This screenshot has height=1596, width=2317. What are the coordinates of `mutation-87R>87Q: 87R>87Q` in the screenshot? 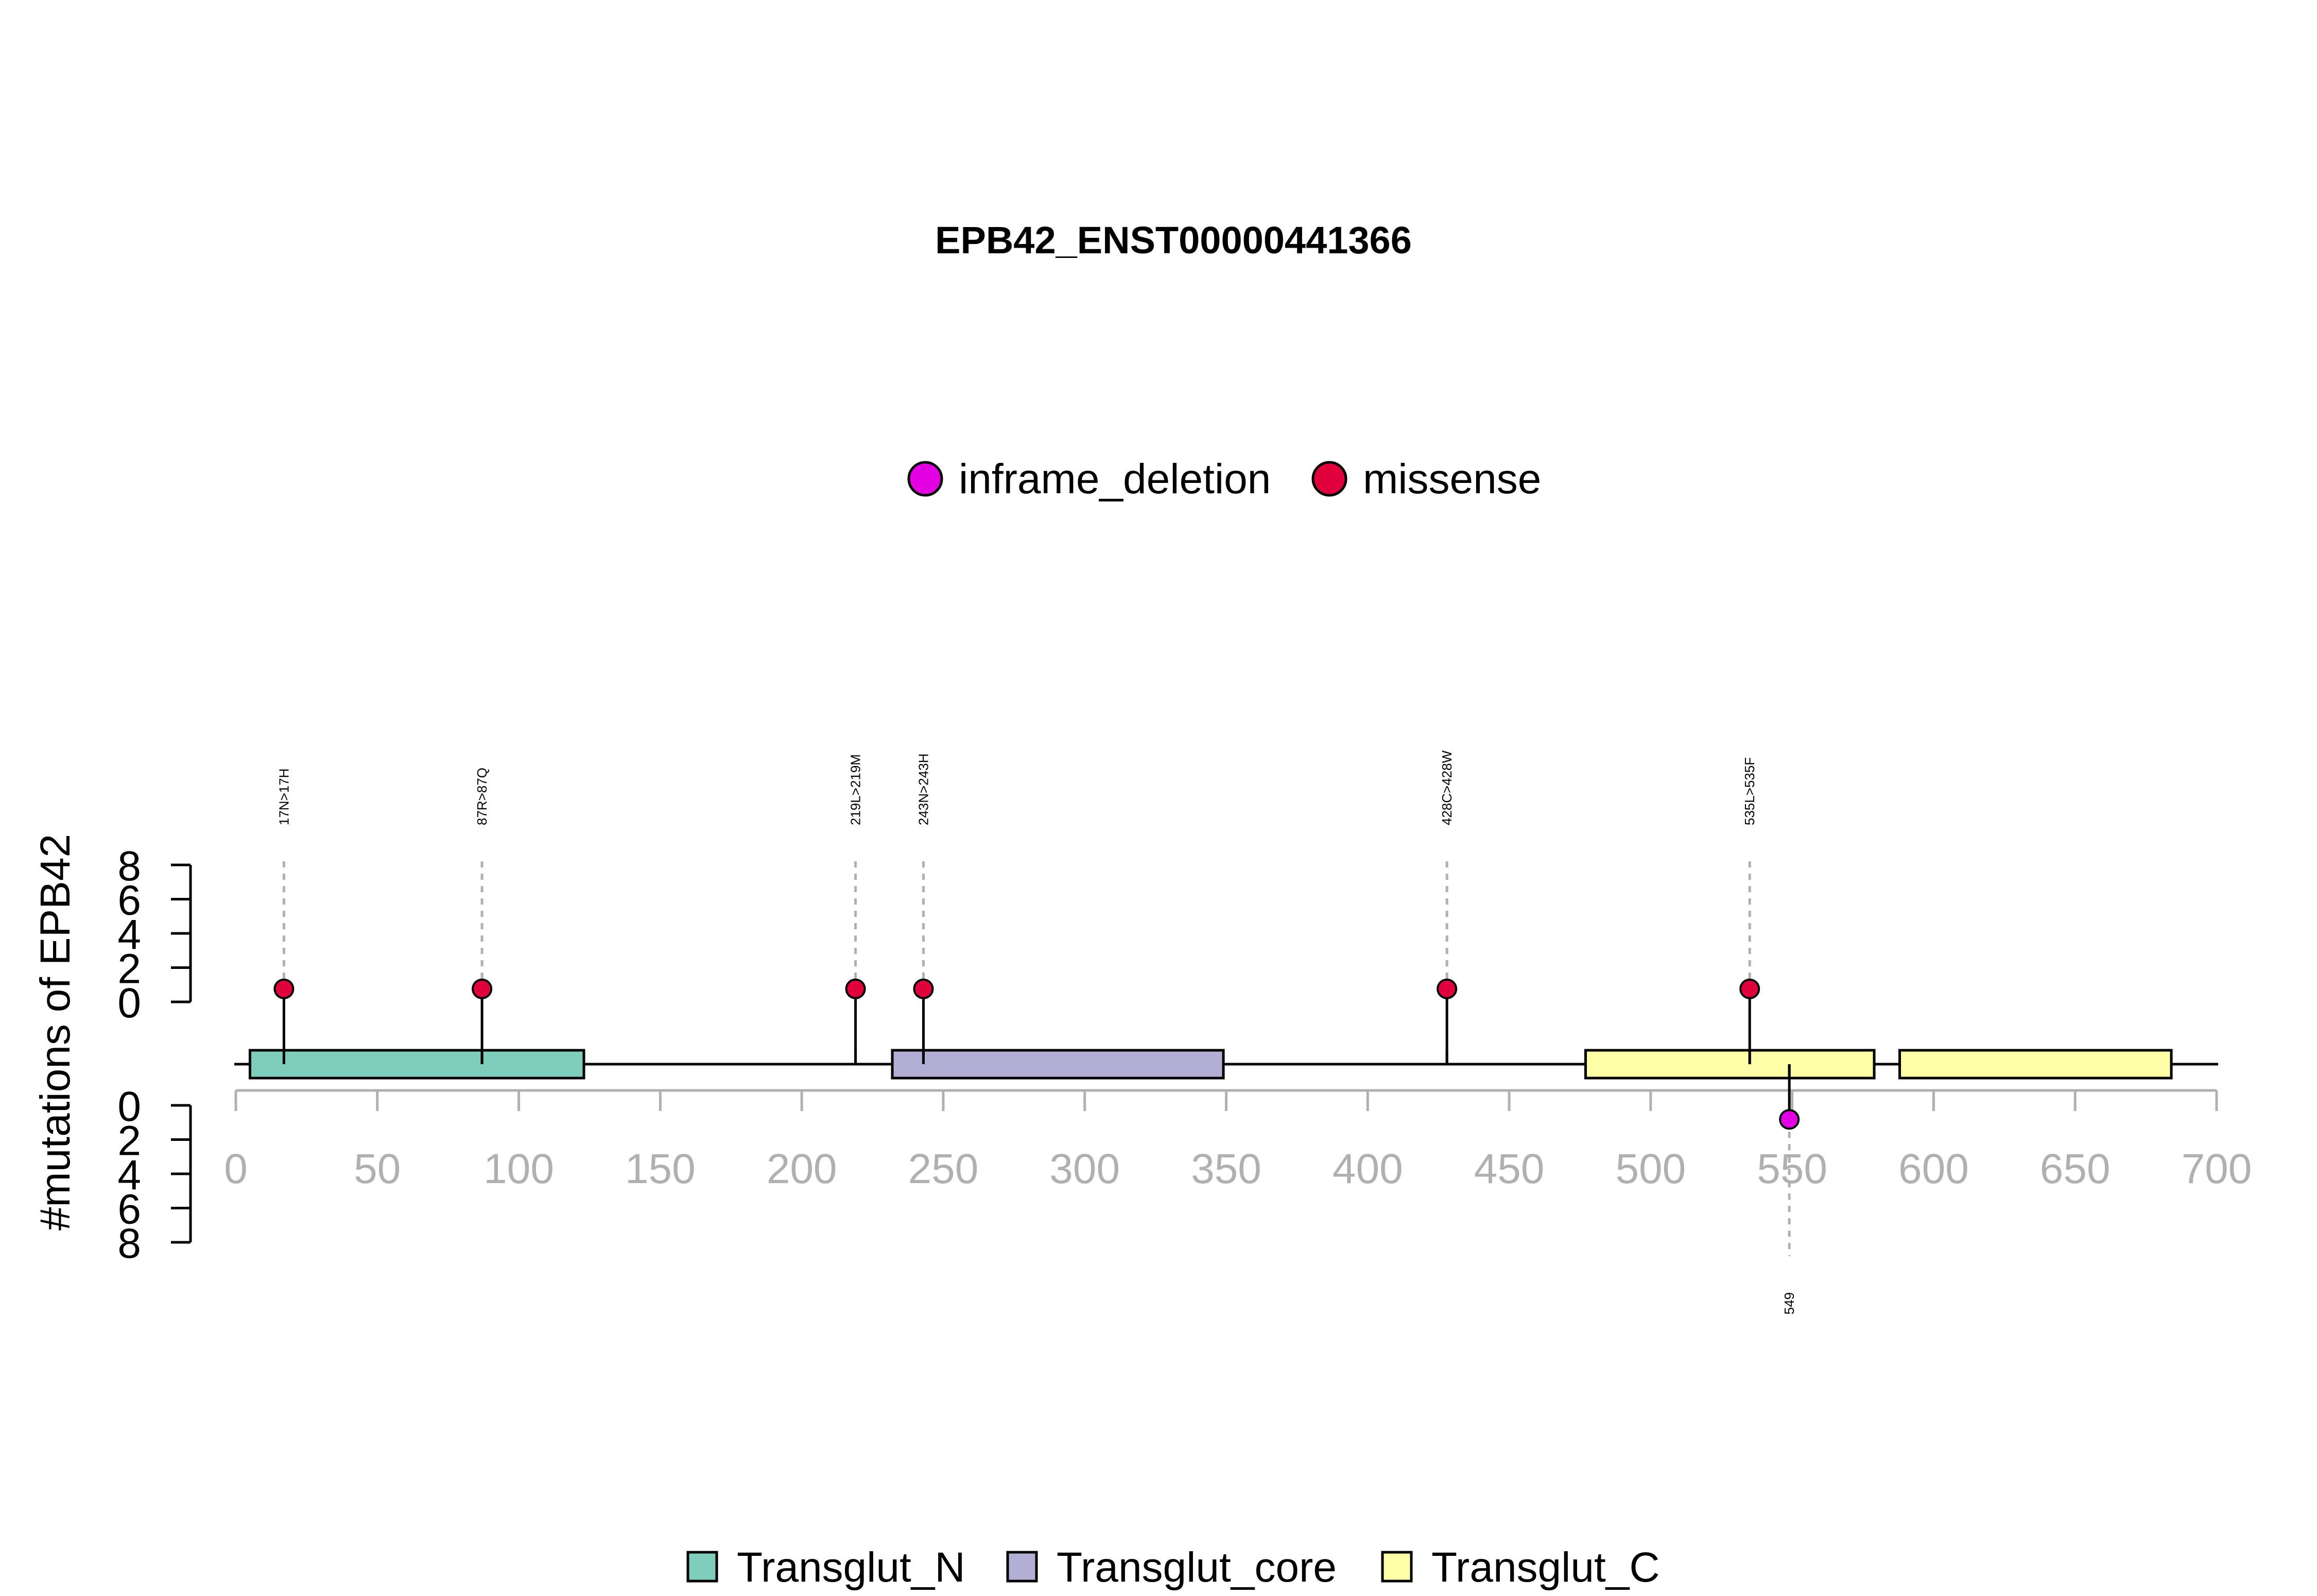 It's located at (482, 916).